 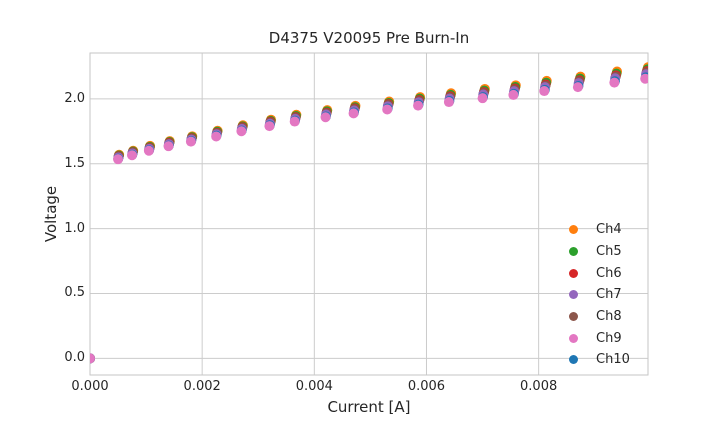 I want to click on y-tick-label: 0.0, so click(x=74, y=358).